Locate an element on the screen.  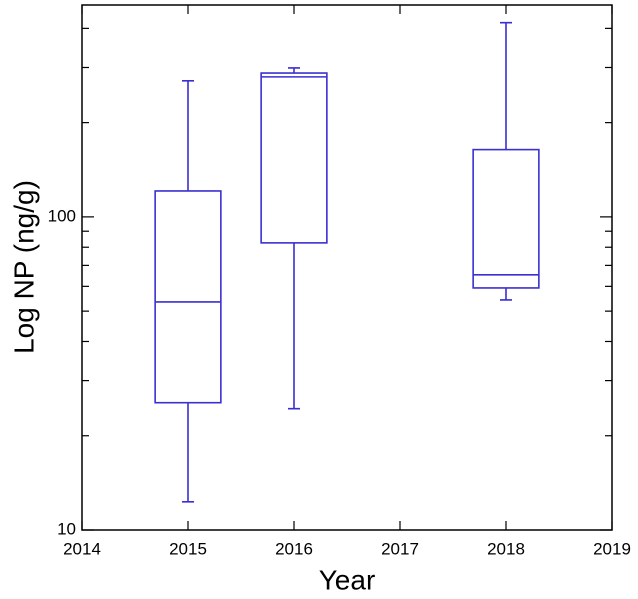
x-tick-label: 2018 is located at coordinates (506, 548).